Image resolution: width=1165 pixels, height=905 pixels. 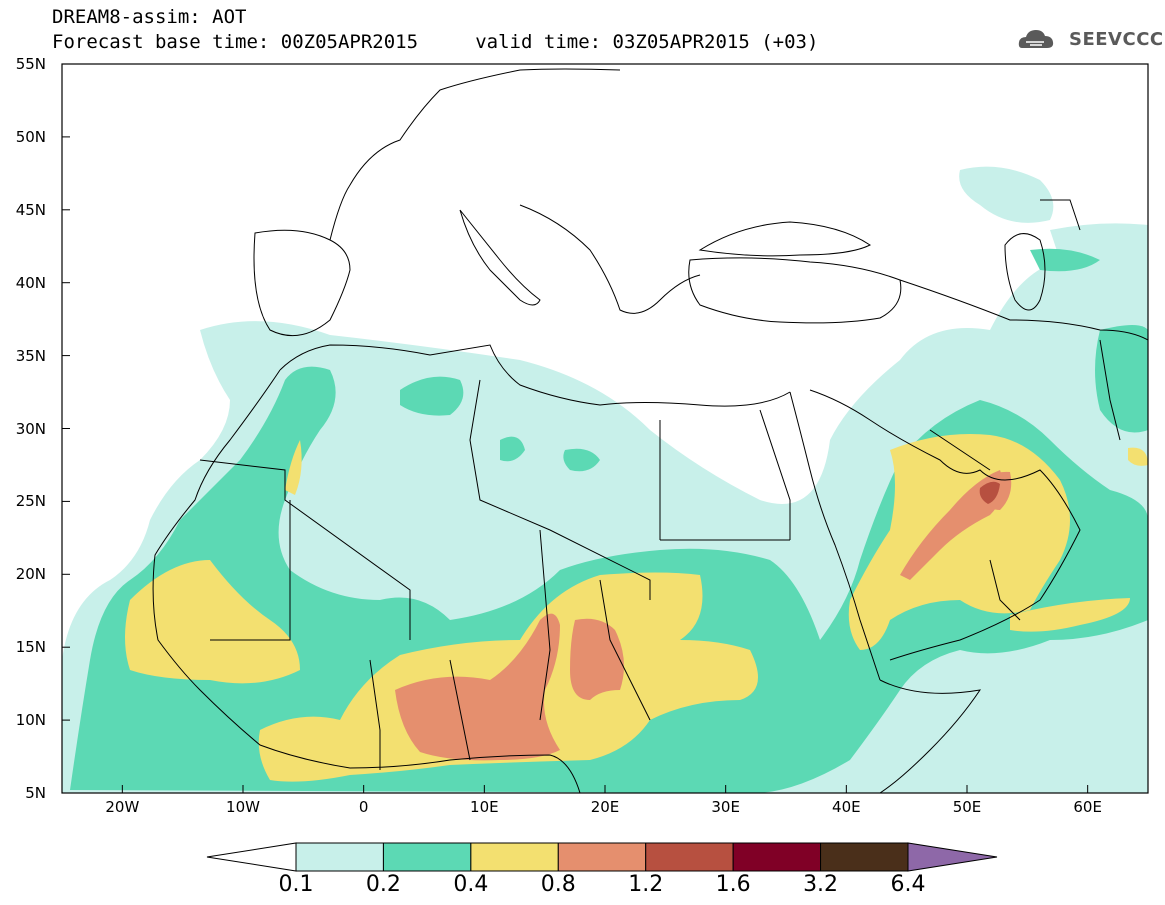 I want to click on colorbar-label: 0.2, so click(x=383, y=884).